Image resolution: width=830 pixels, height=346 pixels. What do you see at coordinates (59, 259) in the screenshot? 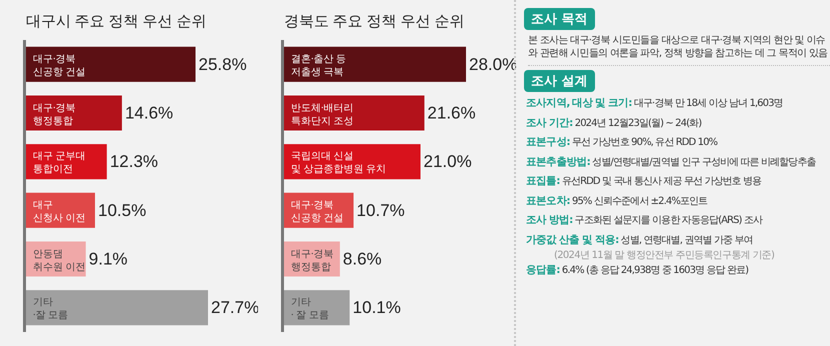
I see `y-tick-label: 안동댐 취수원 이전` at bounding box center [59, 259].